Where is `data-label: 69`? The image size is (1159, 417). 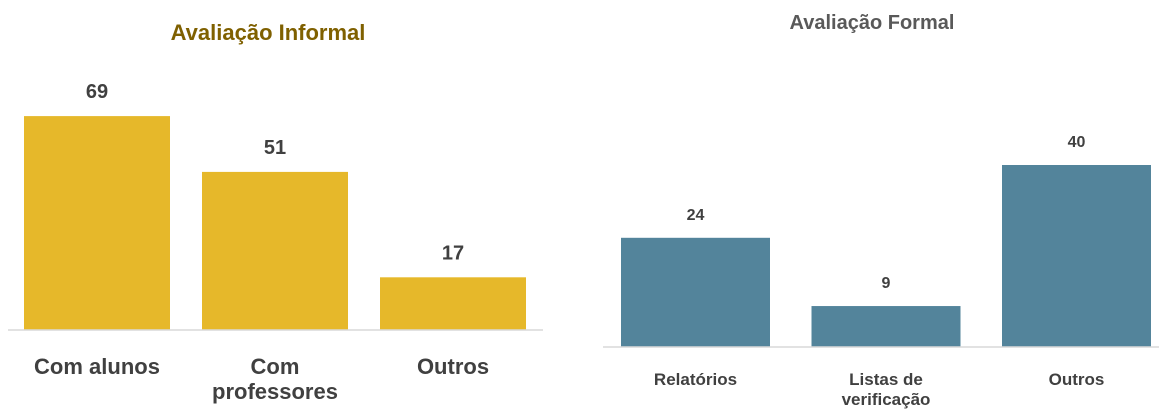 data-label: 69 is located at coordinates (97, 92).